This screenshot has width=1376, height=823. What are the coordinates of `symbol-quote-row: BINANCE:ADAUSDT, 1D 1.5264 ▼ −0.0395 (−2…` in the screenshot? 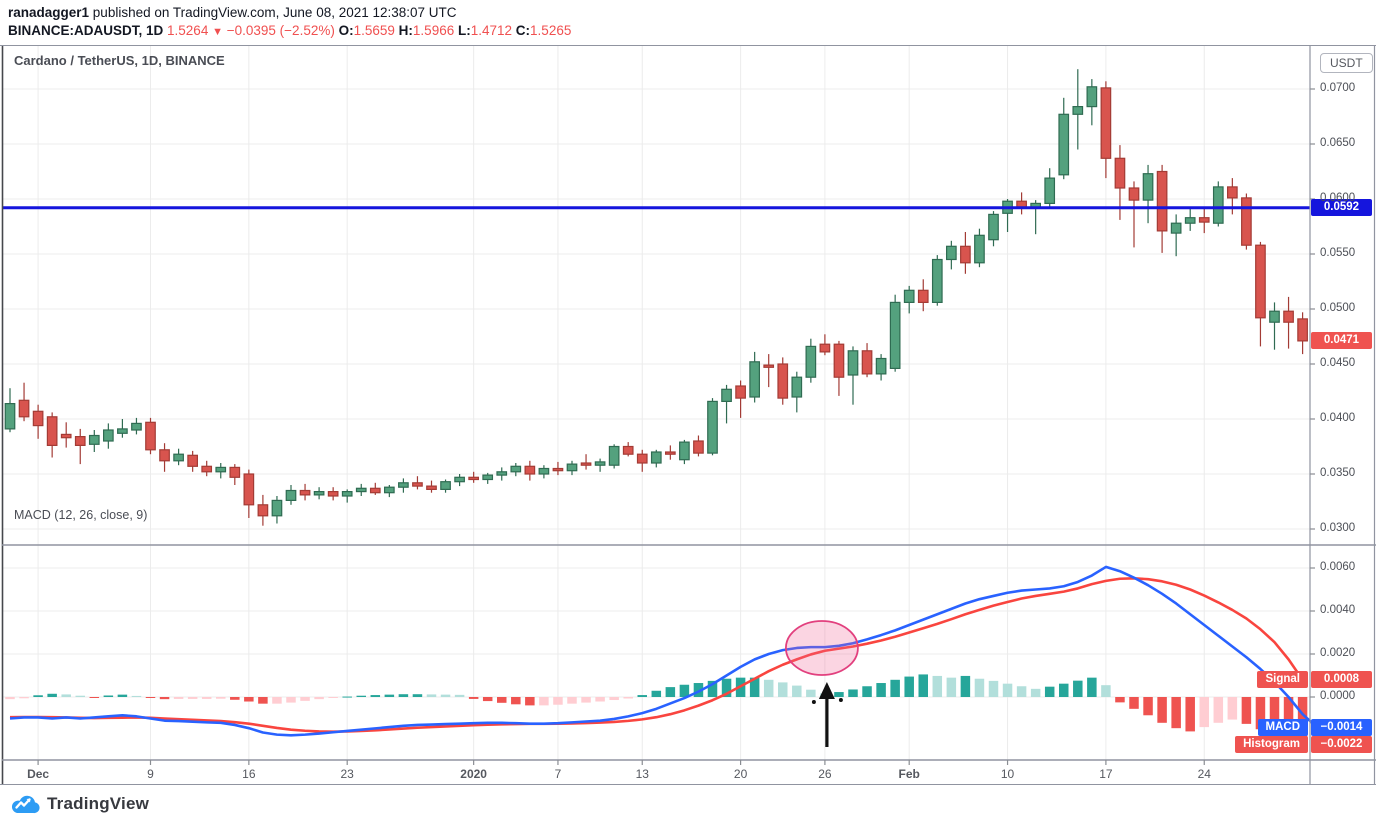 It's located at (289, 30).